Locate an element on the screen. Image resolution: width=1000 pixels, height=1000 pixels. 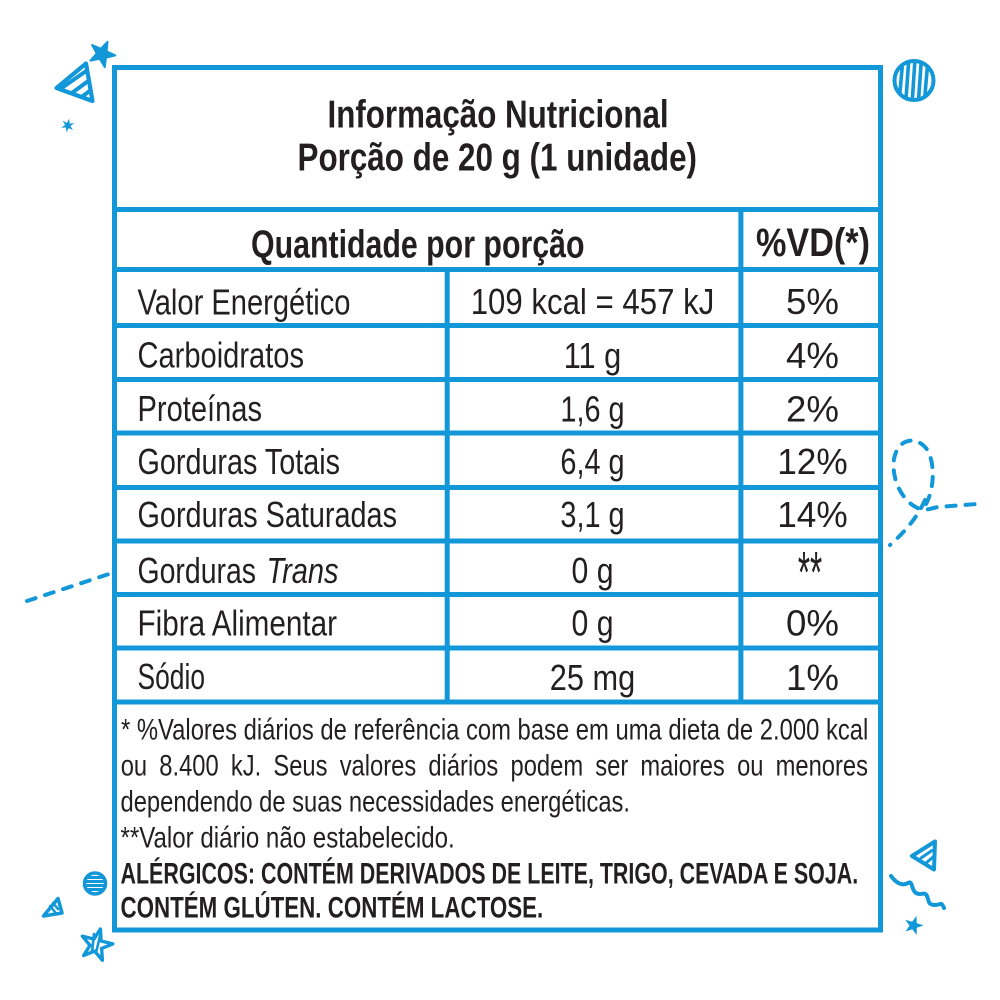
svg-text: maiores is located at coordinates (682, 766).